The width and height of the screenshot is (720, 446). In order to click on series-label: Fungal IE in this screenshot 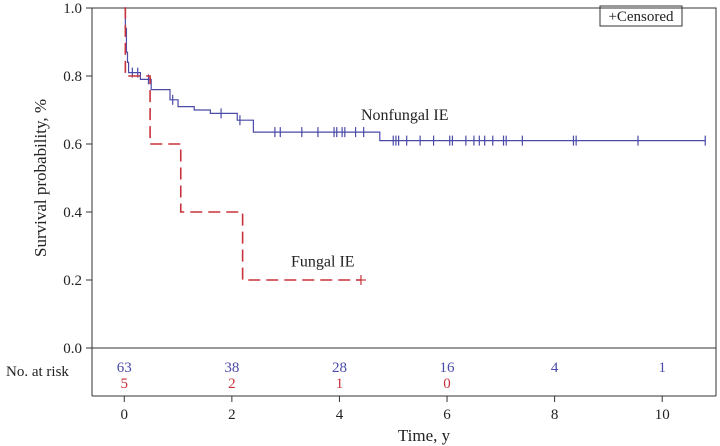, I will do `click(323, 261)`.